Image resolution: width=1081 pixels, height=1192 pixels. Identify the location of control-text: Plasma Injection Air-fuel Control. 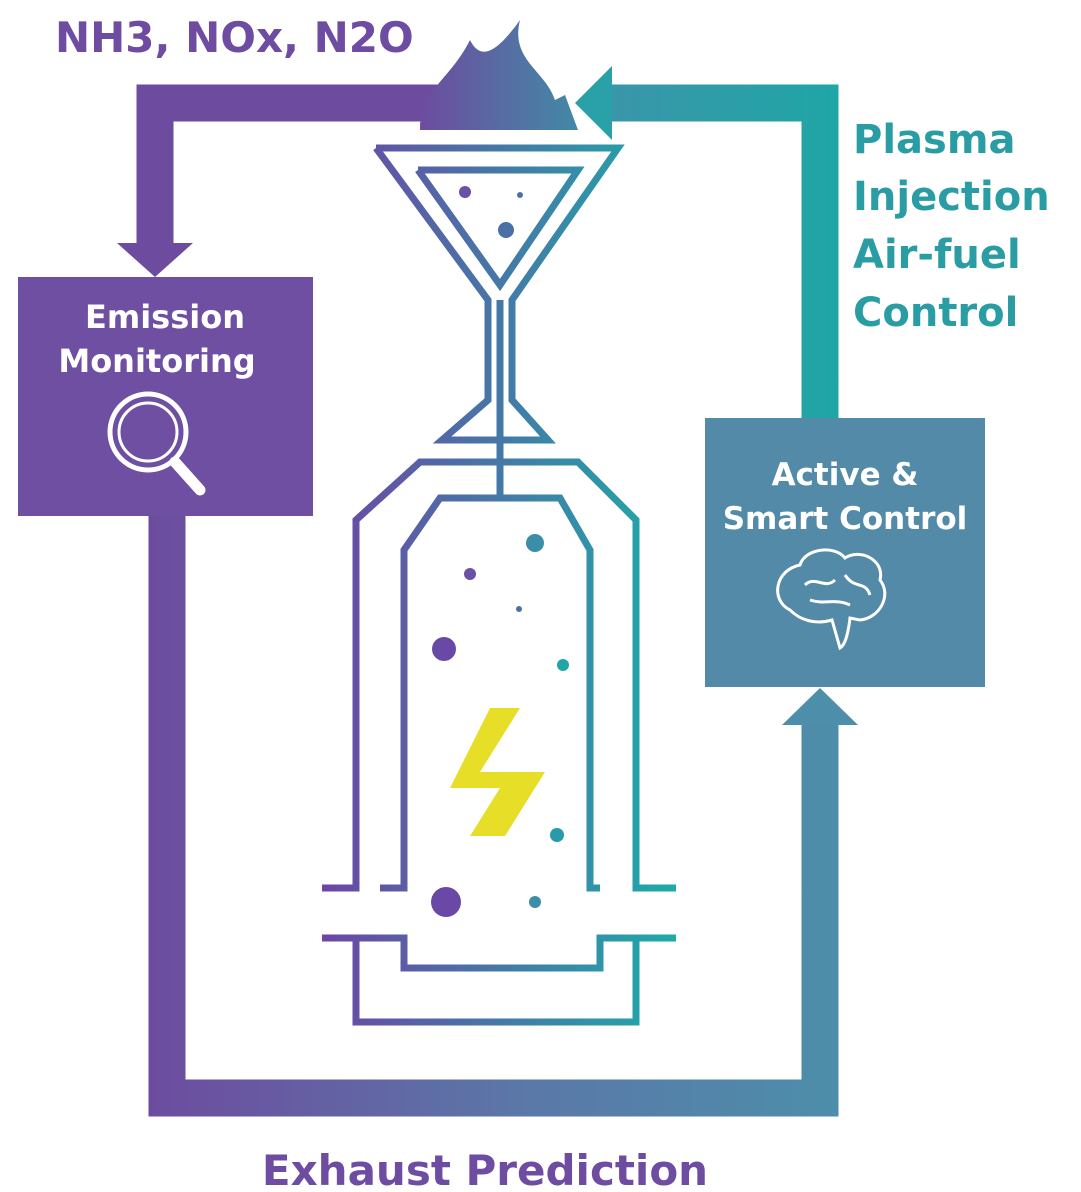
(951, 226).